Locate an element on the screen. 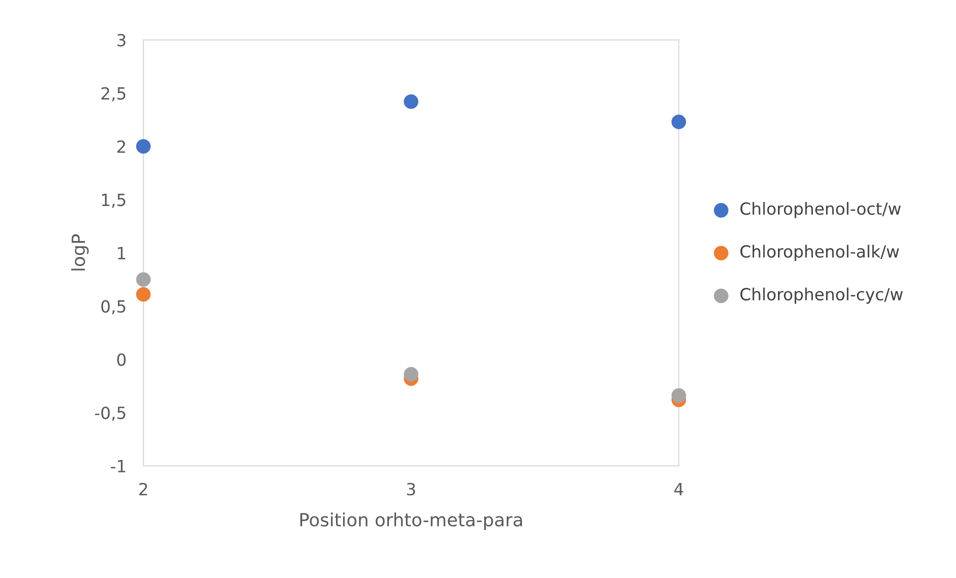  legend-label: Chlorophenol-oct/w is located at coordinates (820, 210).